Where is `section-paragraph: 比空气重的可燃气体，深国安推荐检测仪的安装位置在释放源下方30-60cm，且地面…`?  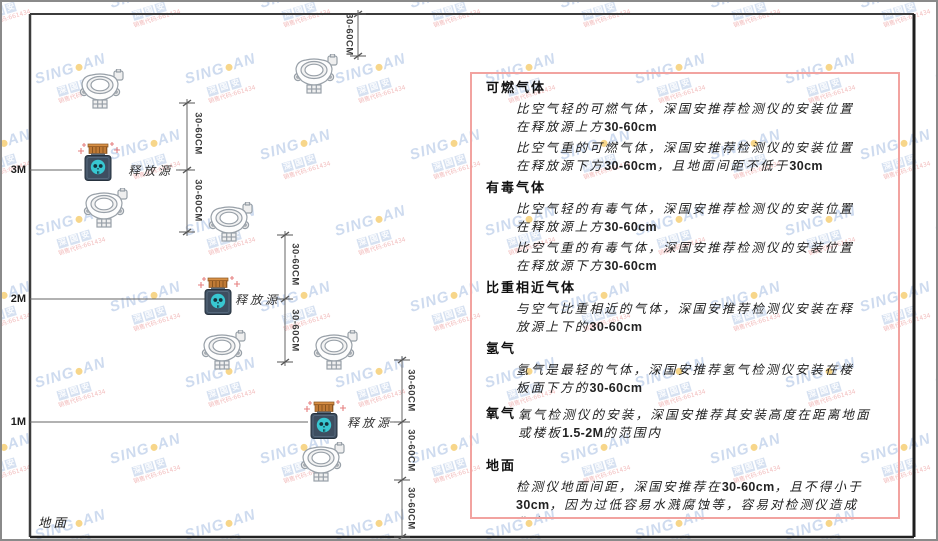
section-paragraph: 比空气重的可燃气体，深国安推荐检测仪的安装位置在释放源下方30-60cm，且地面… is located at coordinates (685, 156).